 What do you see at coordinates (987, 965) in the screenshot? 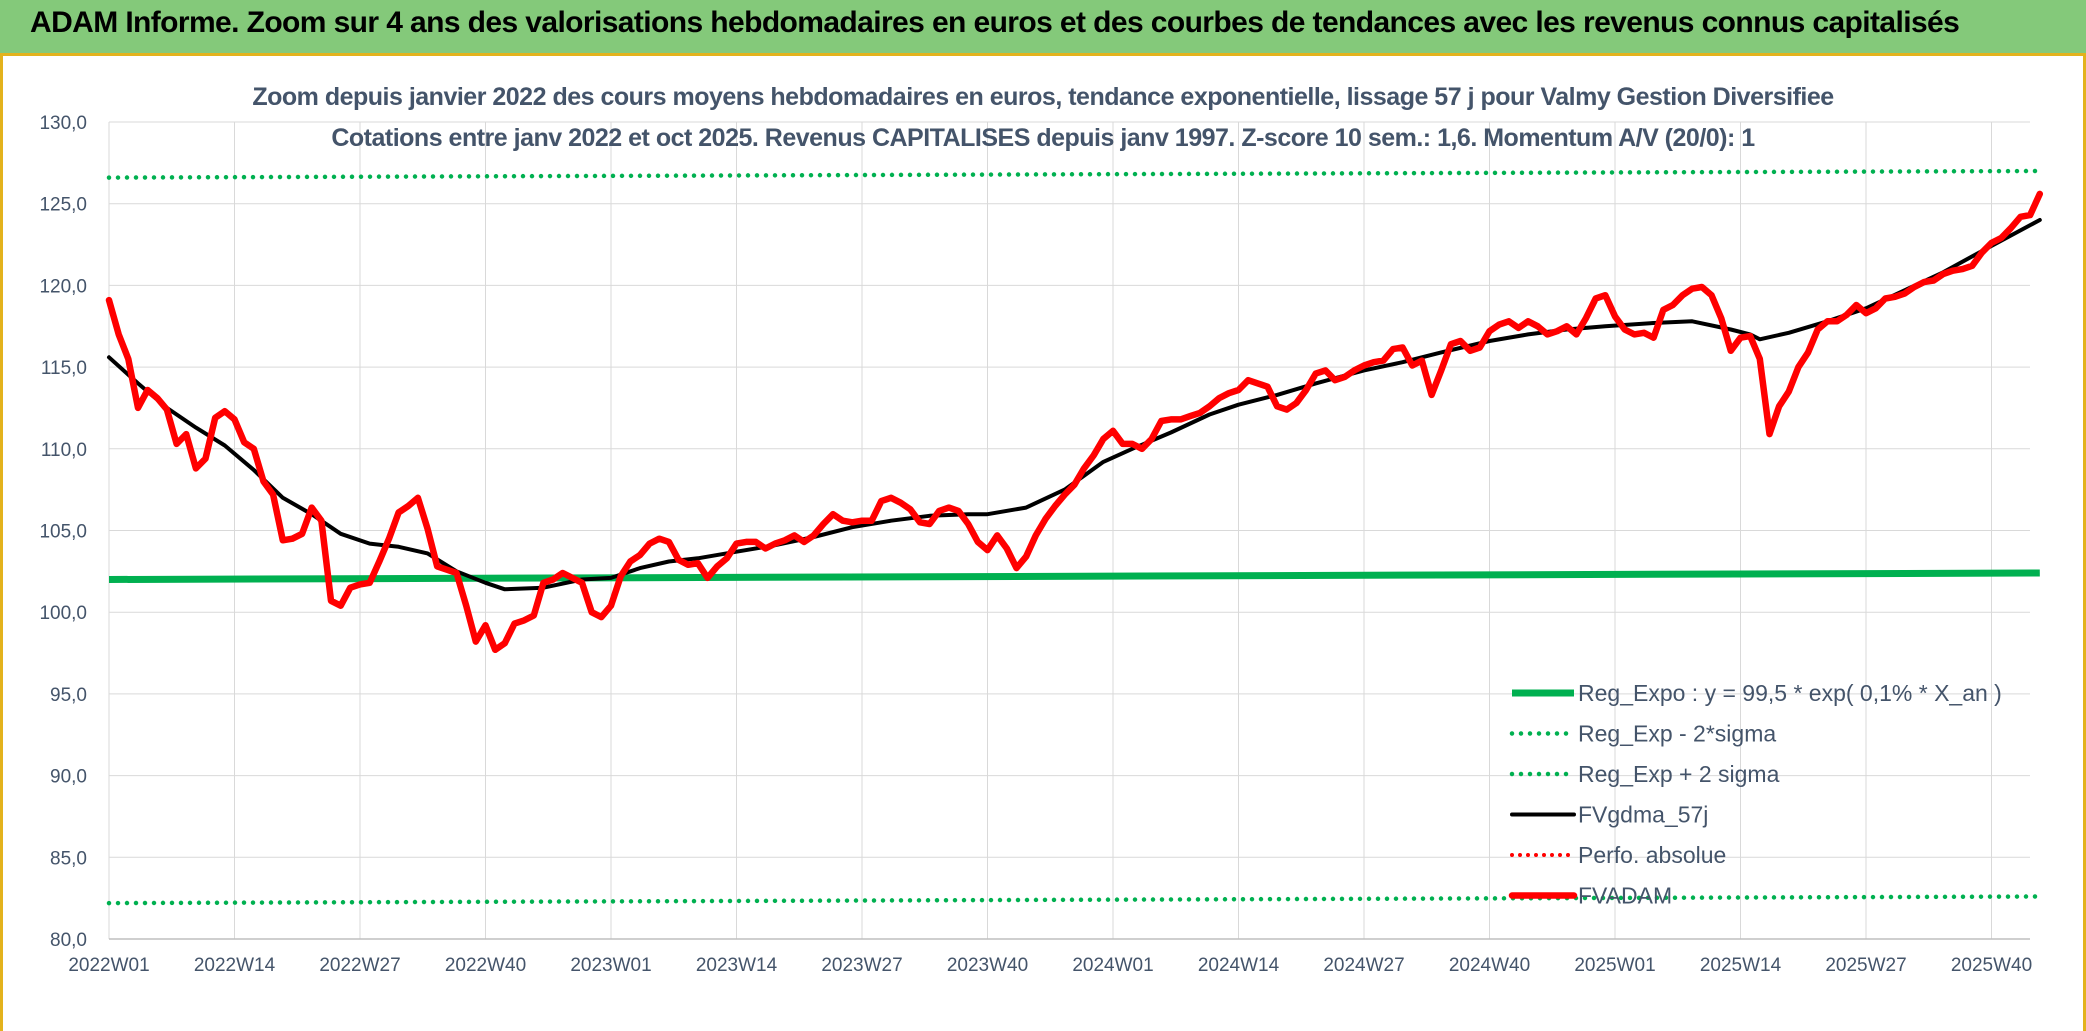
I see `x-tick-label: 2023W40` at bounding box center [987, 965].